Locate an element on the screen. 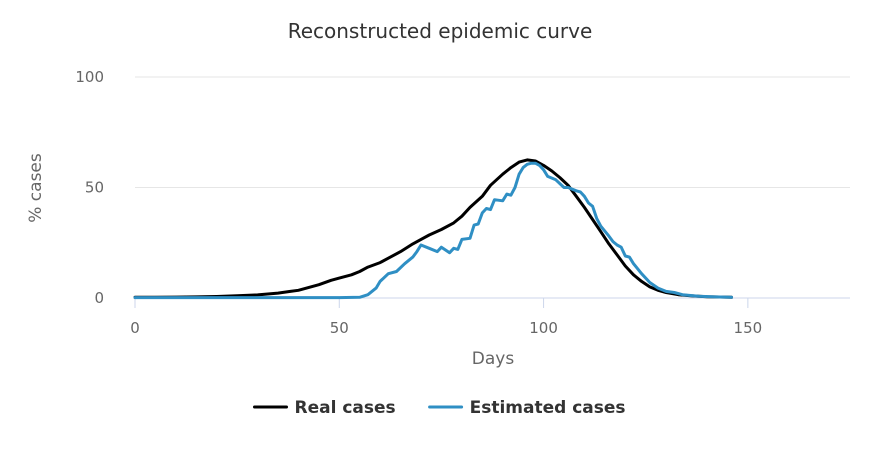 This screenshot has height=450, width=880. x-tick-label-50: 50 is located at coordinates (339, 328).